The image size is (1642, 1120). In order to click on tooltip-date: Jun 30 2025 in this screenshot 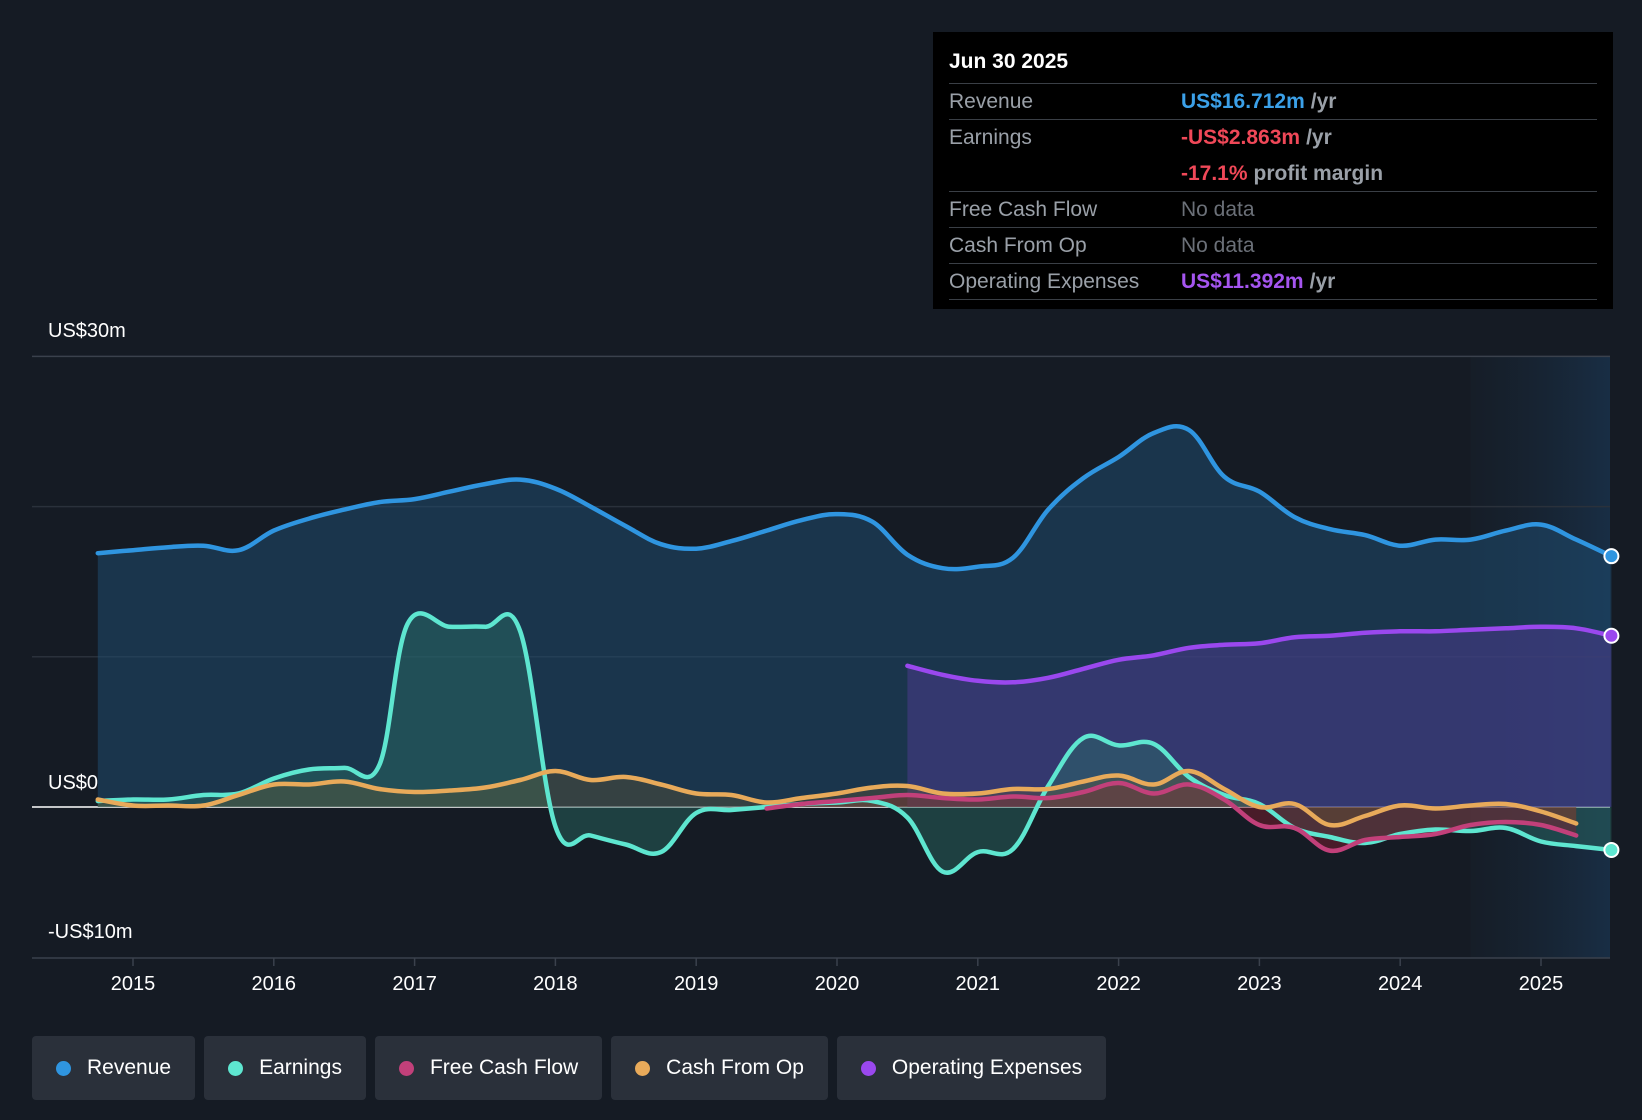, I will do `click(1273, 66)`.